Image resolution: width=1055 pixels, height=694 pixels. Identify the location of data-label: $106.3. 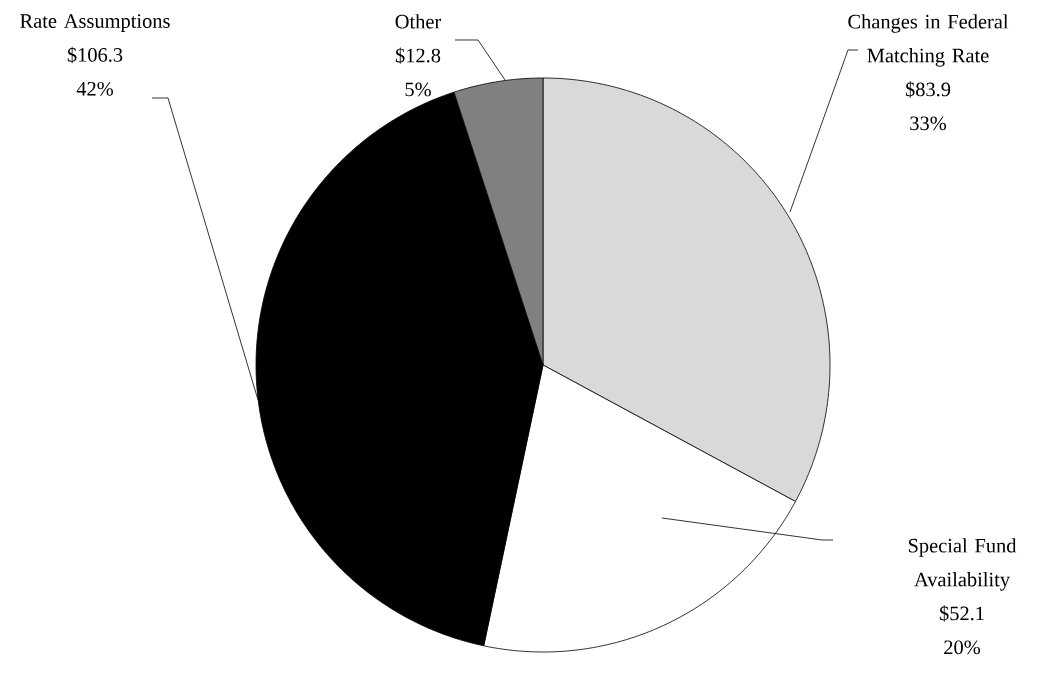
(95, 55).